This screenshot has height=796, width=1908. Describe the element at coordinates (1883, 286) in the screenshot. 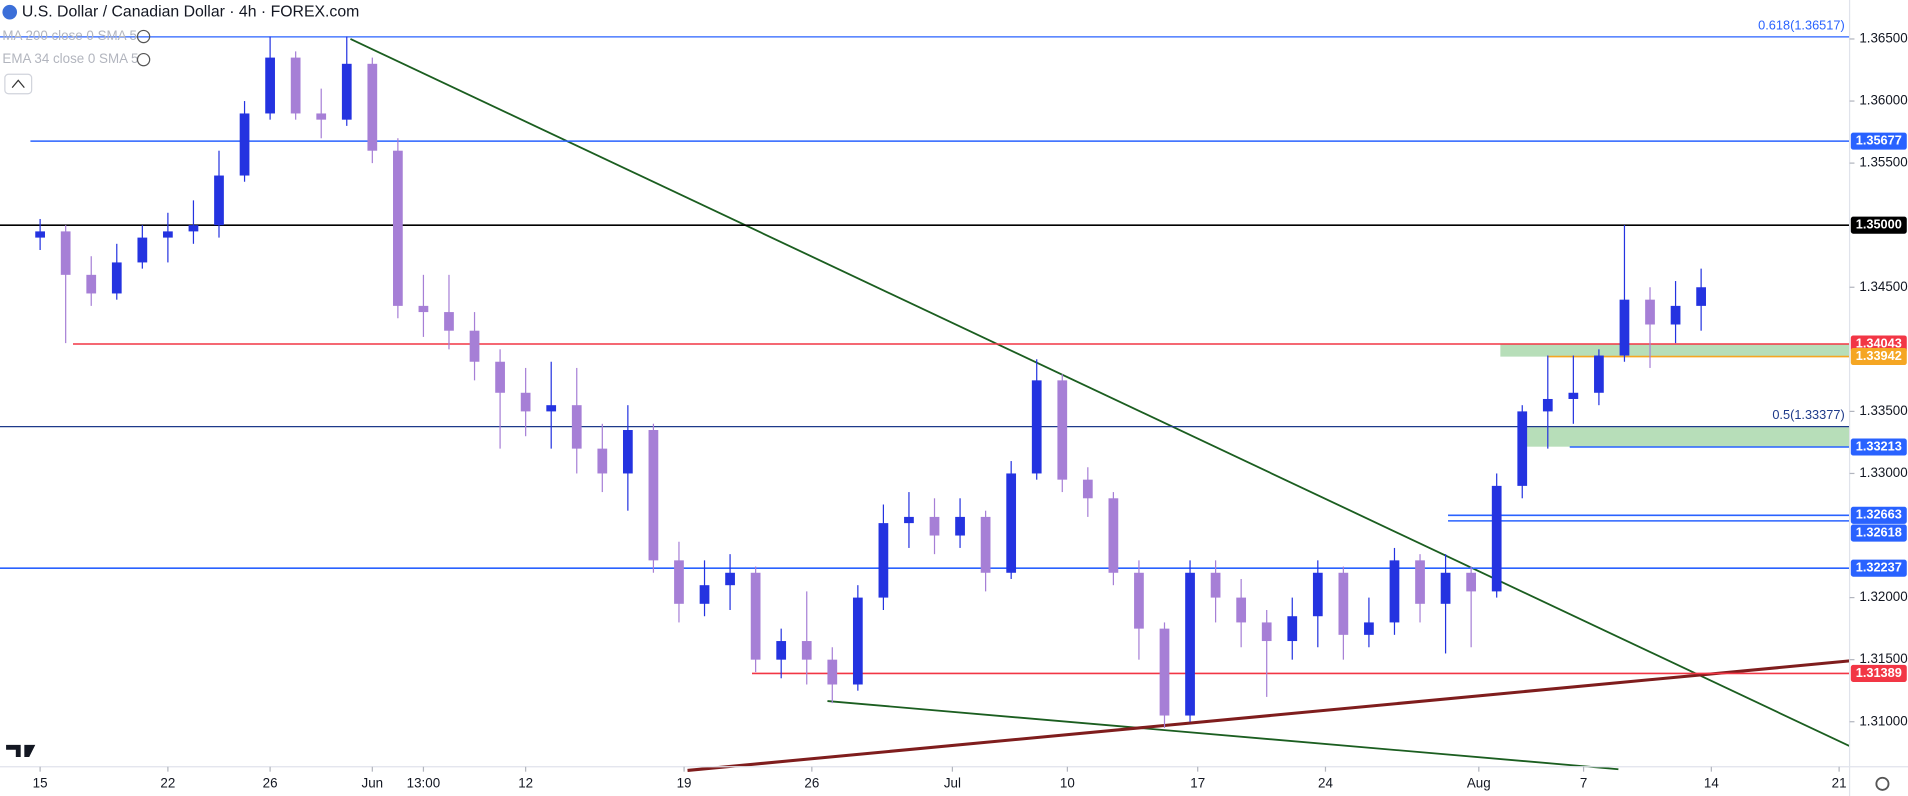

I see `y-tick-label: 1.34500` at that location.